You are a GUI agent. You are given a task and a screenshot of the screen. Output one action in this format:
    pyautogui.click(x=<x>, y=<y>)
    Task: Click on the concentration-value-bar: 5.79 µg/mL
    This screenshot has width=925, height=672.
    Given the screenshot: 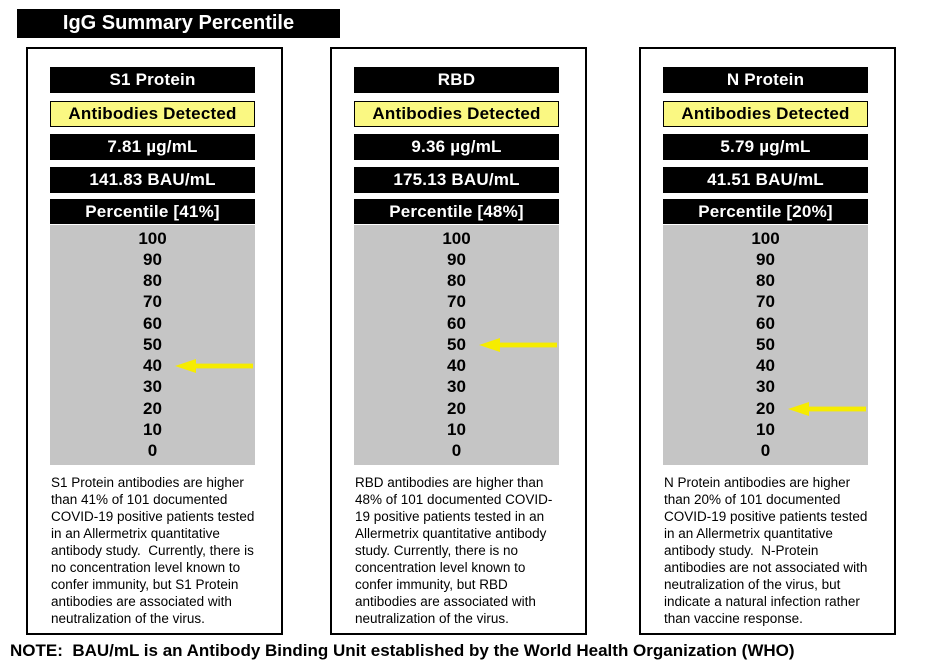 What is the action you would take?
    pyautogui.click(x=765, y=147)
    